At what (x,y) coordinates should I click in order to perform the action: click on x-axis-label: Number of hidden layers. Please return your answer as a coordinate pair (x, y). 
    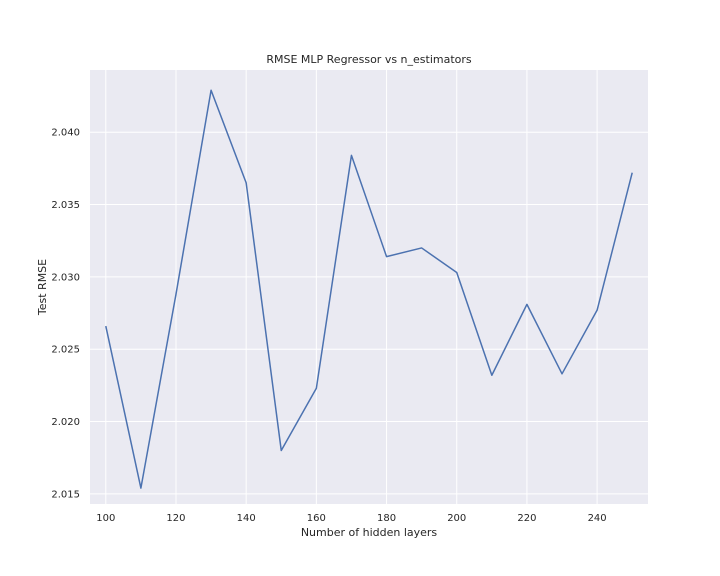
    Looking at the image, I should click on (369, 532).